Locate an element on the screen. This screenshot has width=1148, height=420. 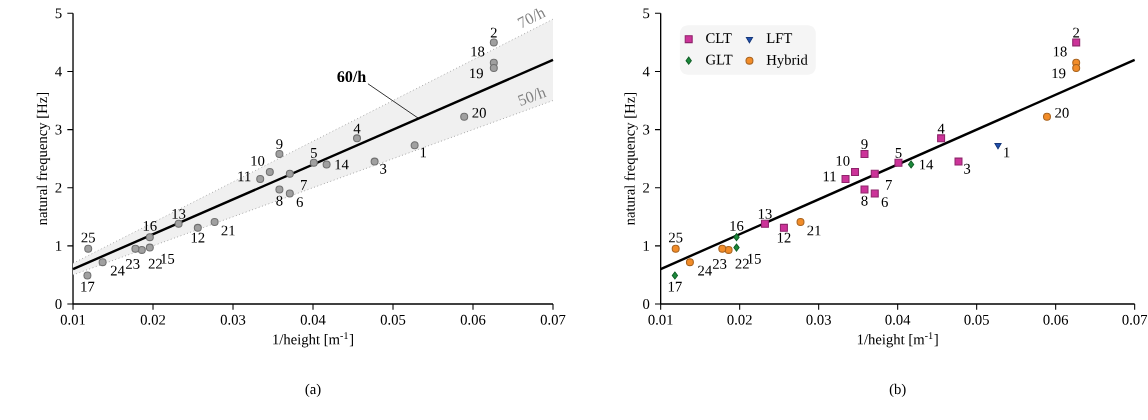
legend-label: CLT is located at coordinates (719, 38).